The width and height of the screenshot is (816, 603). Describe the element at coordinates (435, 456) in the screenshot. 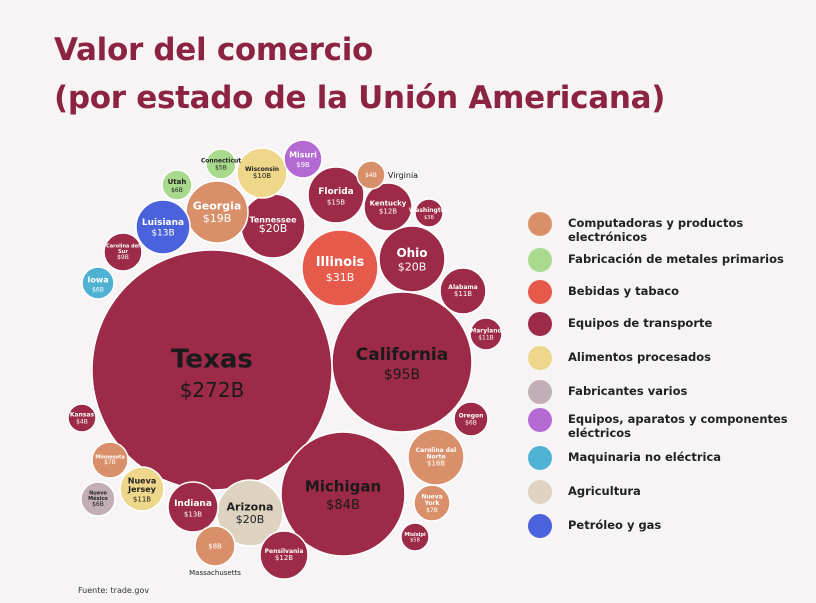

I see `bubble-name-carolina-del-norte: Norte` at that location.